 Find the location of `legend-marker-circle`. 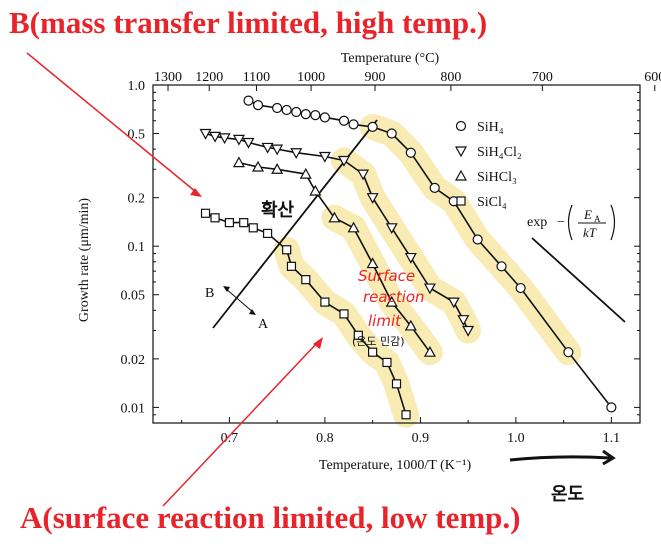

legend-marker-circle is located at coordinates (461, 126).